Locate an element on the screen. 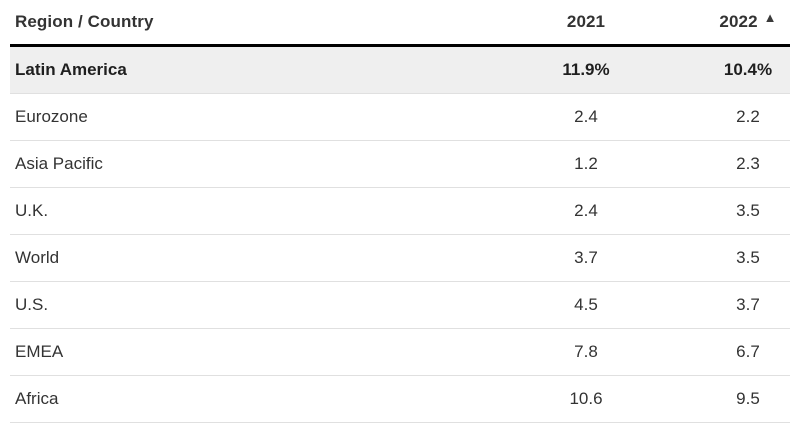  row-region-label: Latin America is located at coordinates (71, 69).